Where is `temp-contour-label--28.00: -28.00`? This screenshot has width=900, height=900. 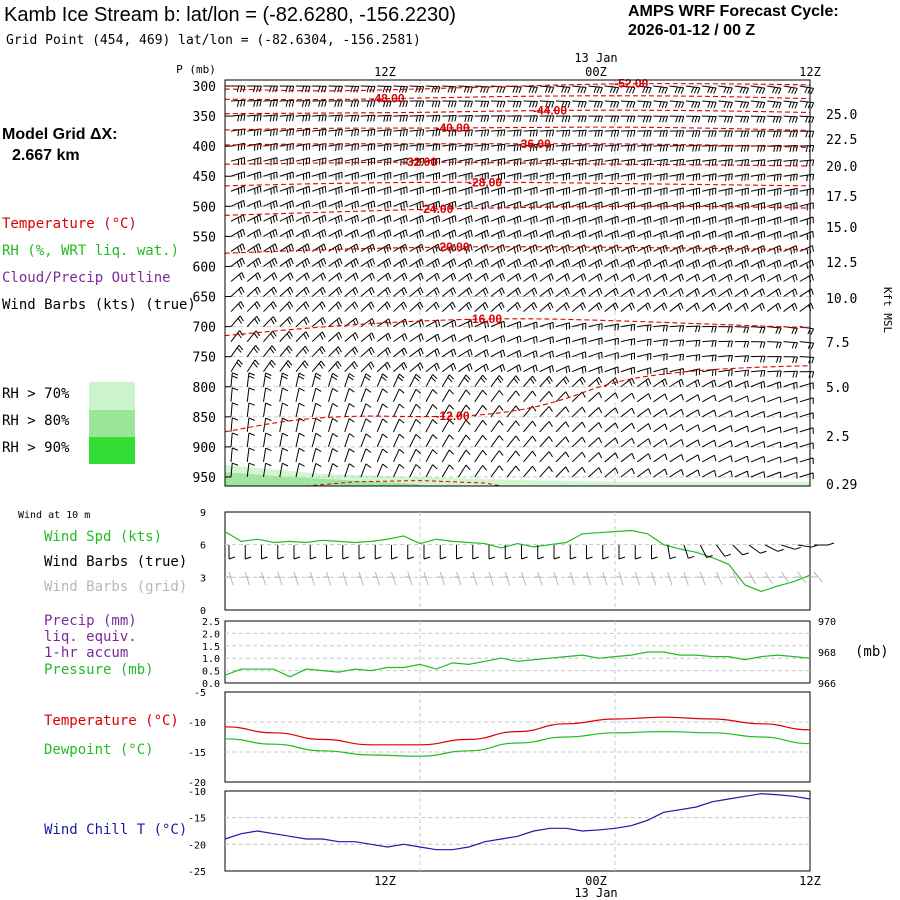
temp-contour-label--28.00: -28.00 is located at coordinates (485, 182).